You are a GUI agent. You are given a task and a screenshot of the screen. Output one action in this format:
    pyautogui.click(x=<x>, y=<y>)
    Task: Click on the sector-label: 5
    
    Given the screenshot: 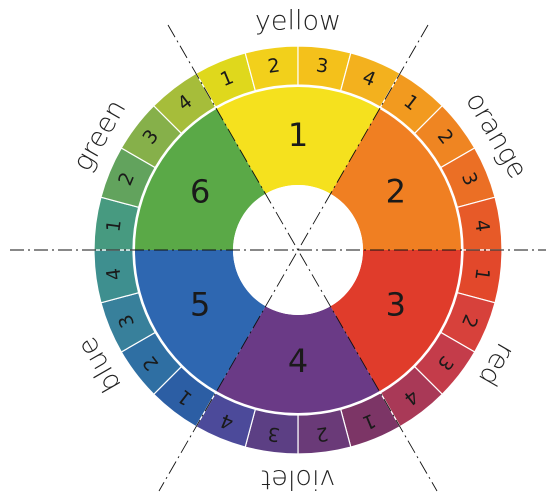 What is the action you would take?
    pyautogui.click(x=200, y=305)
    